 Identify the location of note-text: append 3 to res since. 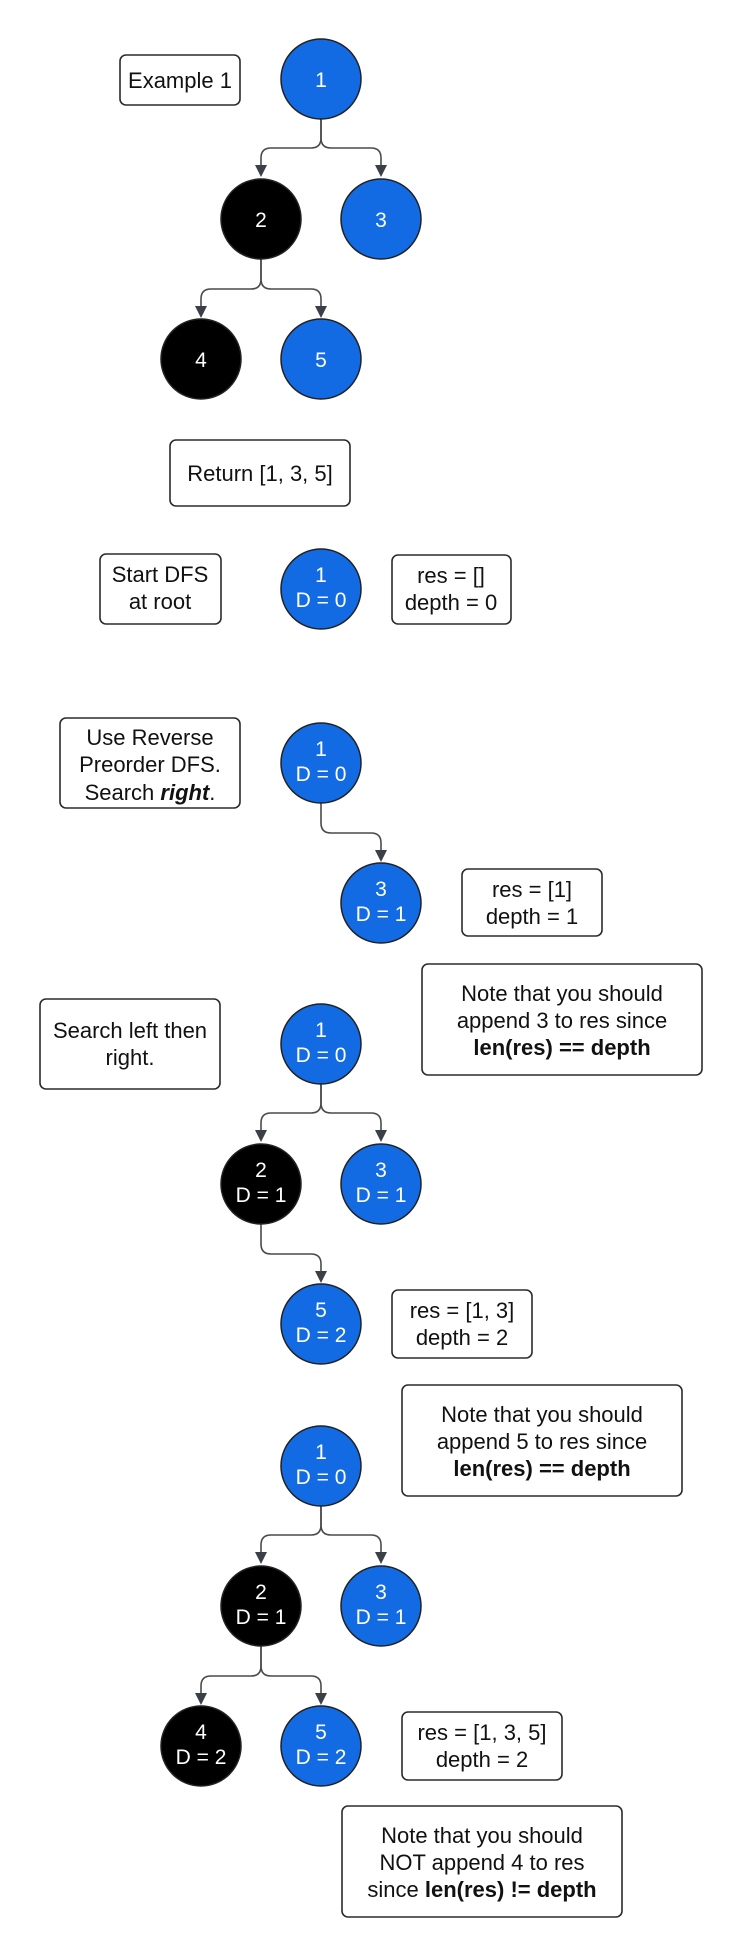
(562, 1020).